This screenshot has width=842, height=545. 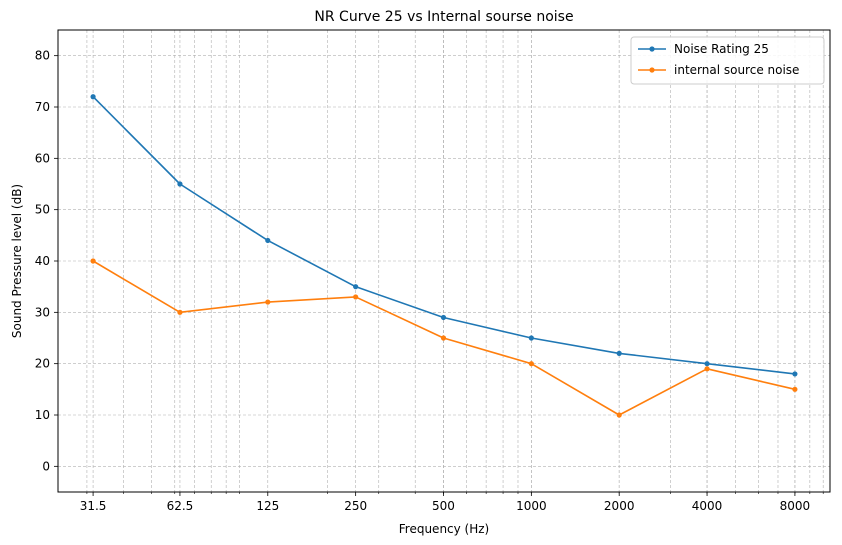 I want to click on y-tick-label: 0, so click(x=46, y=466).